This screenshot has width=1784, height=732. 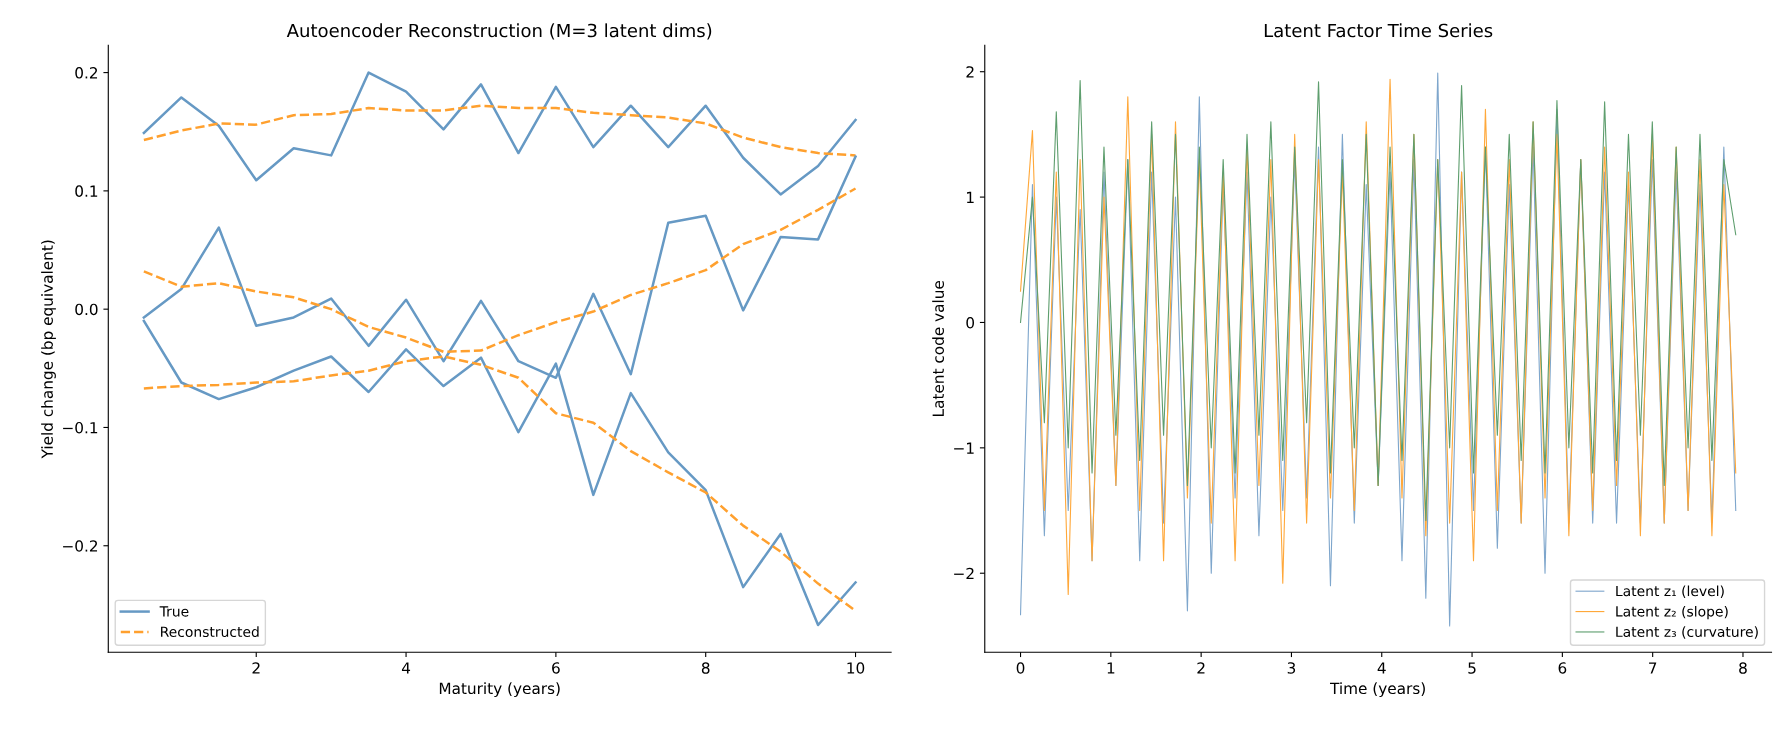 What do you see at coordinates (174, 611) in the screenshot?
I see `legend-label: True` at bounding box center [174, 611].